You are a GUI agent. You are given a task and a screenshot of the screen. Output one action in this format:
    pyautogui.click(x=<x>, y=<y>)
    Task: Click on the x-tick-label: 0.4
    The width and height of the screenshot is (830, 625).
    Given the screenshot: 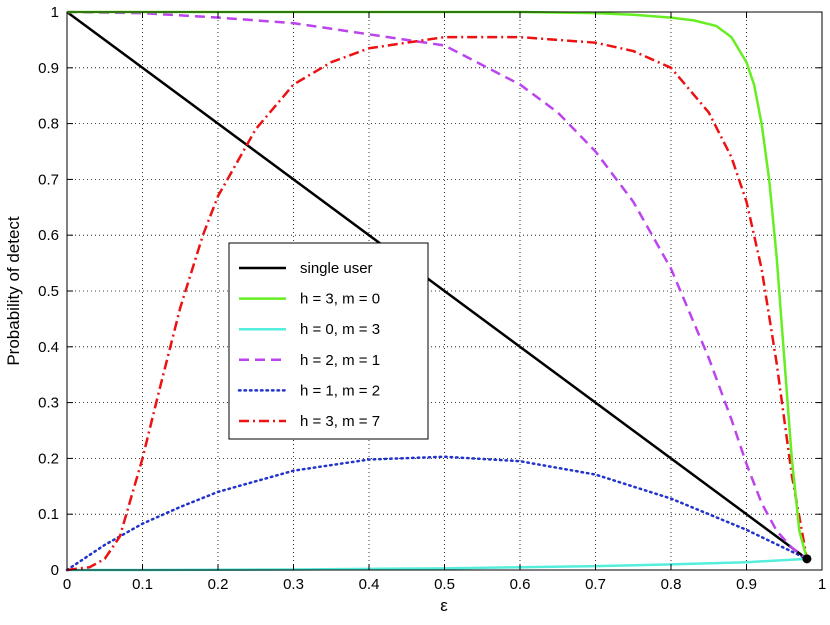 What is the action you would take?
    pyautogui.click(x=369, y=584)
    